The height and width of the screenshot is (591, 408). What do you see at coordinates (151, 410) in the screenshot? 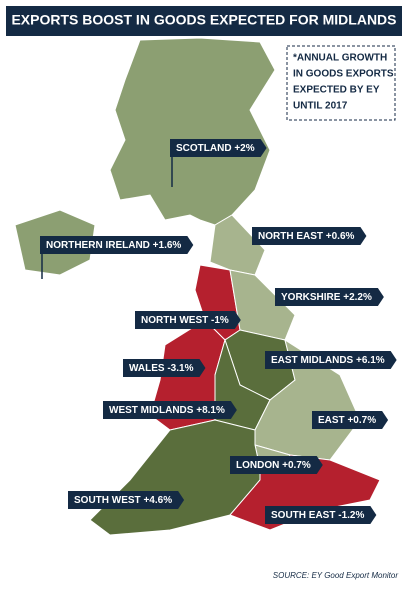
I see `region-name: WEST MIDLANDS` at bounding box center [151, 410].